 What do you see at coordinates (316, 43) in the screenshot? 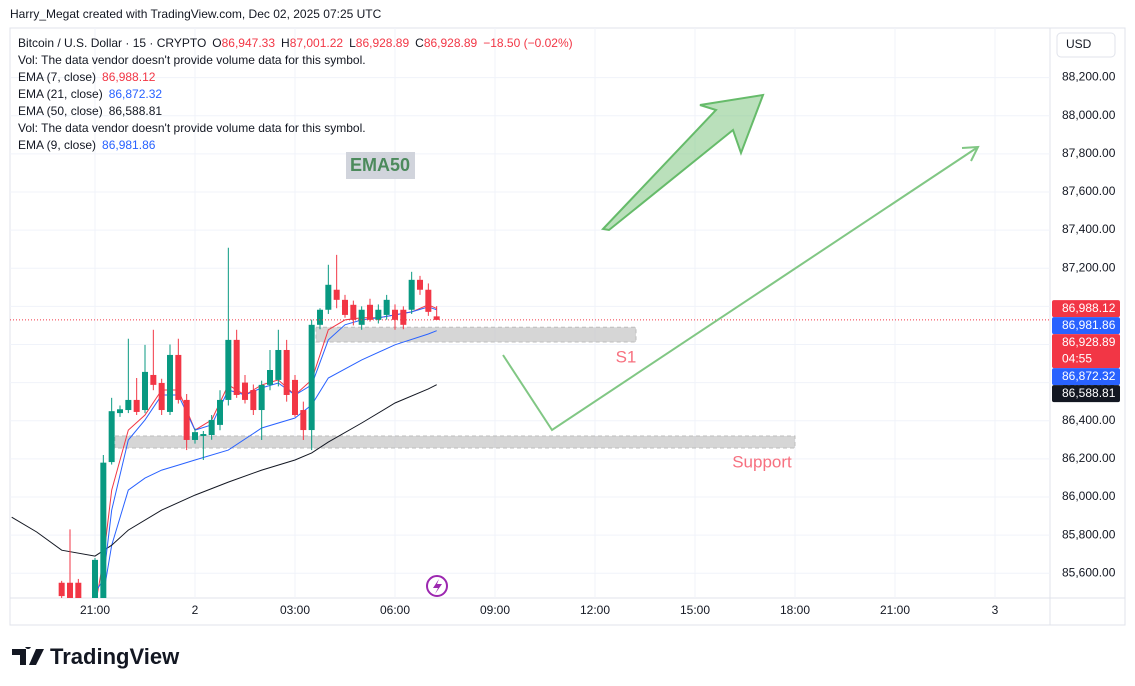
I see `ohlc-value: 87,001.22` at bounding box center [316, 43].